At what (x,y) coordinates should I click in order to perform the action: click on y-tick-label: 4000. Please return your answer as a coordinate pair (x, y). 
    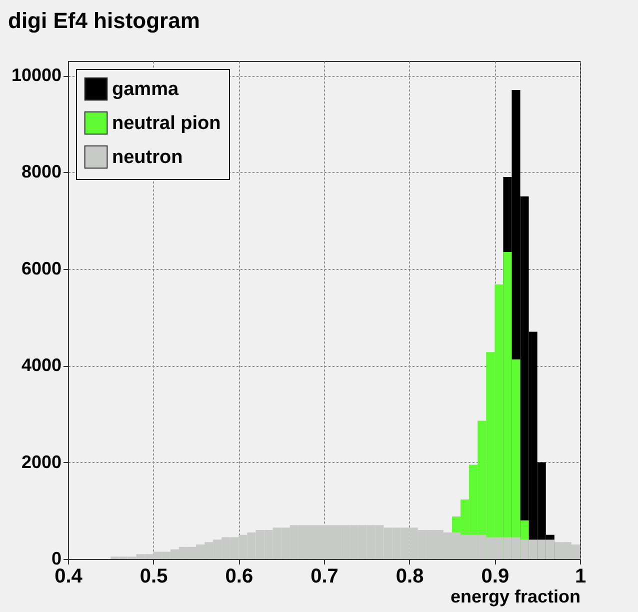
    Looking at the image, I should click on (41, 365).